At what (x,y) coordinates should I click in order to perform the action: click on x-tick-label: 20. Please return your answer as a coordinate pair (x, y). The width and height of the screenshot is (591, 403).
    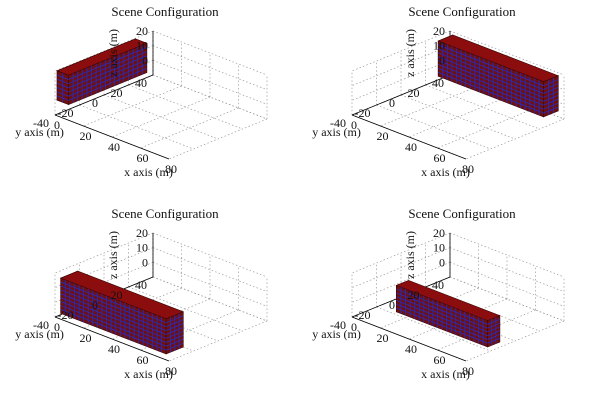
    Looking at the image, I should click on (383, 136).